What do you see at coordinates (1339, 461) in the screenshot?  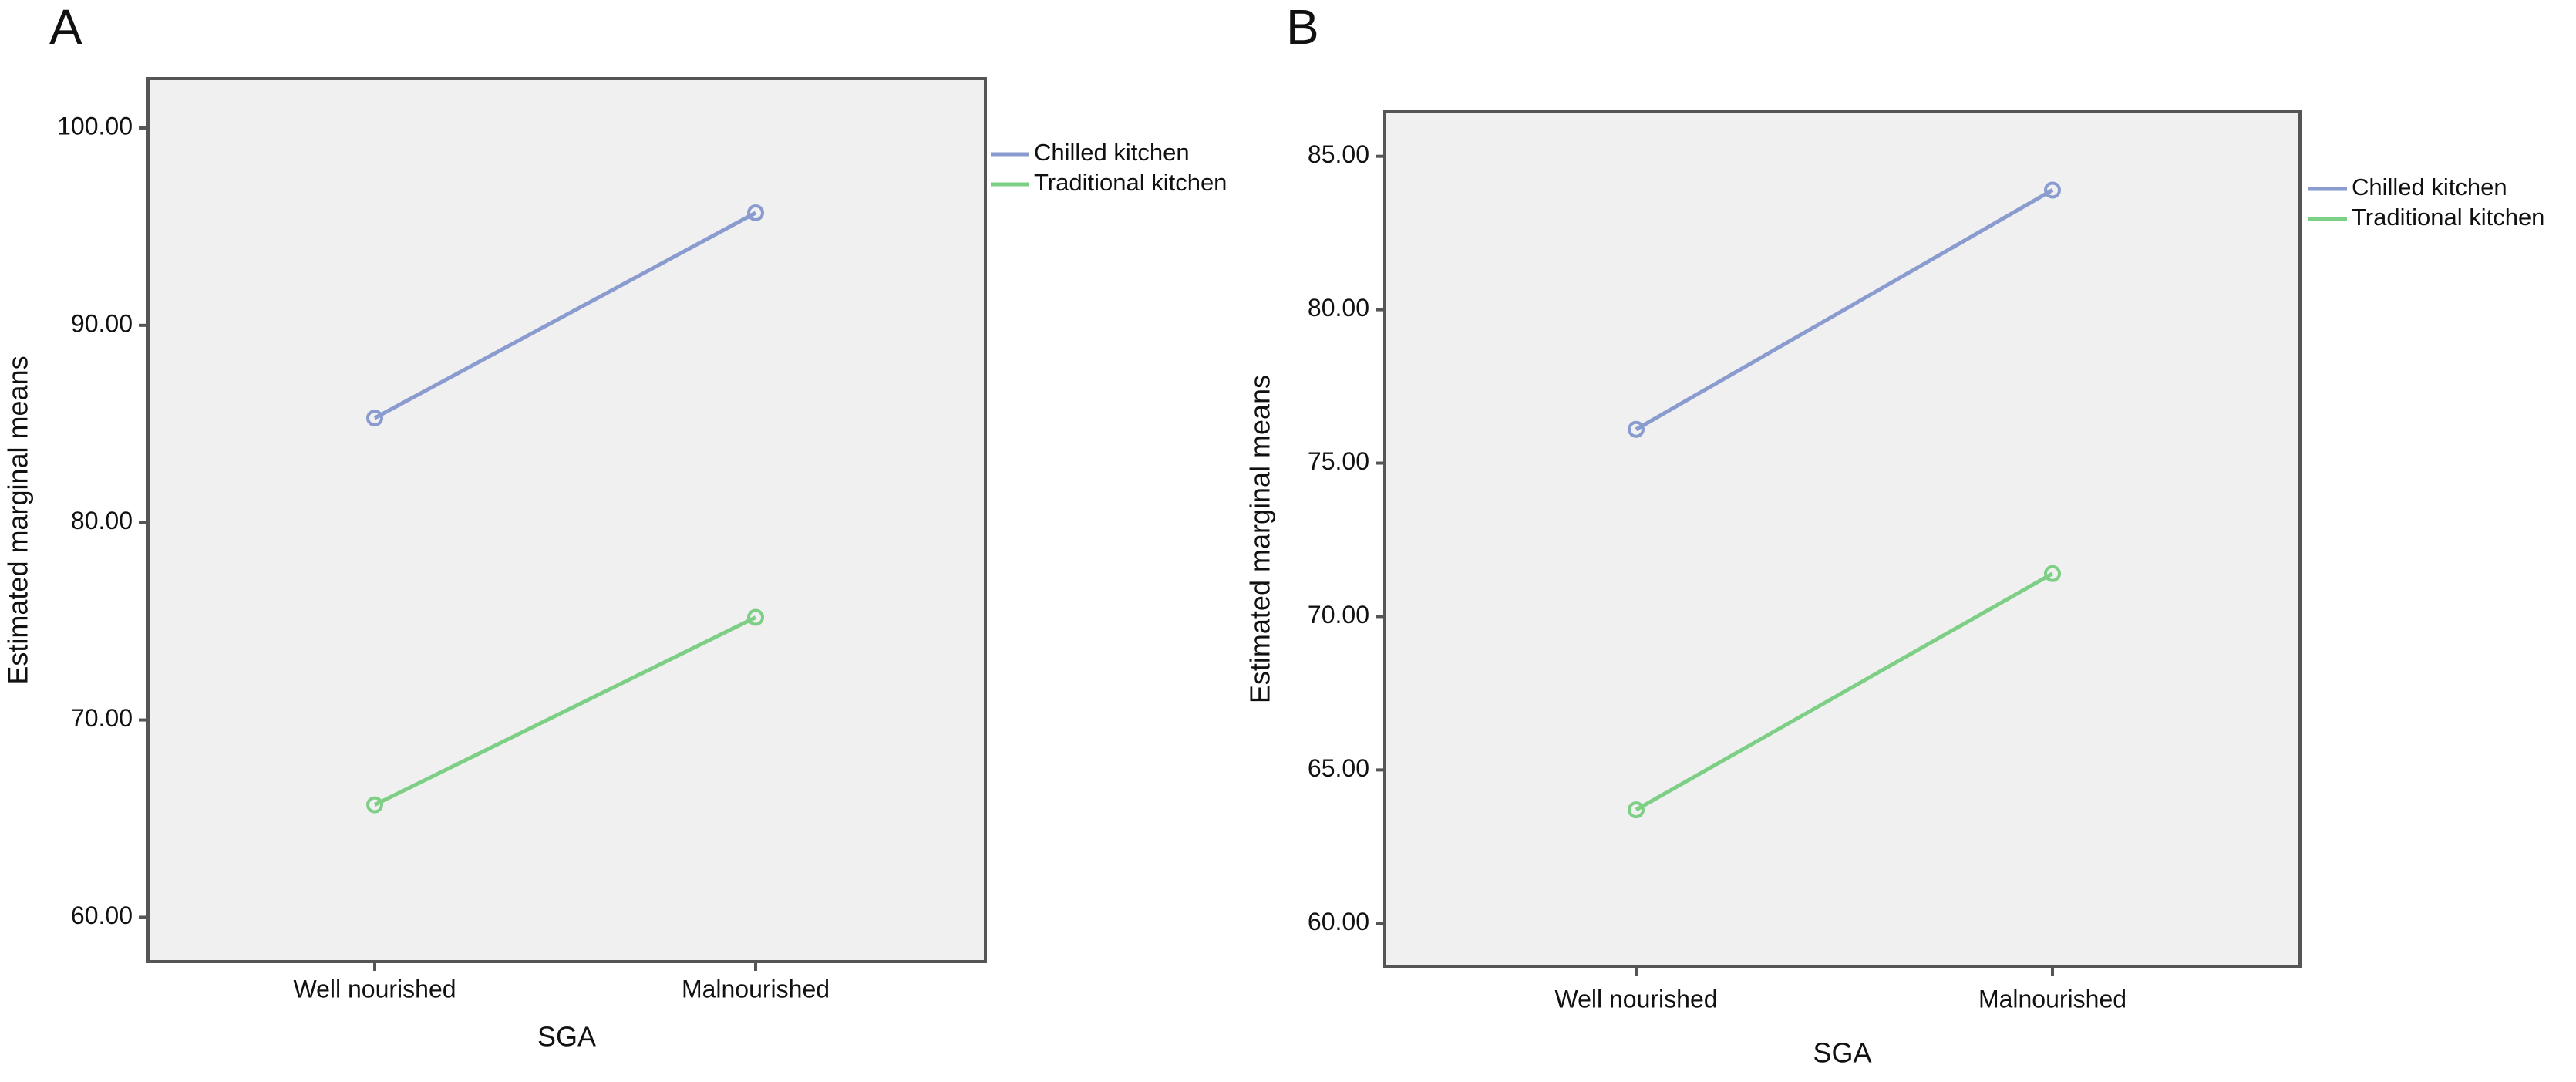 I see `y-tick-label: 75.00` at bounding box center [1339, 461].